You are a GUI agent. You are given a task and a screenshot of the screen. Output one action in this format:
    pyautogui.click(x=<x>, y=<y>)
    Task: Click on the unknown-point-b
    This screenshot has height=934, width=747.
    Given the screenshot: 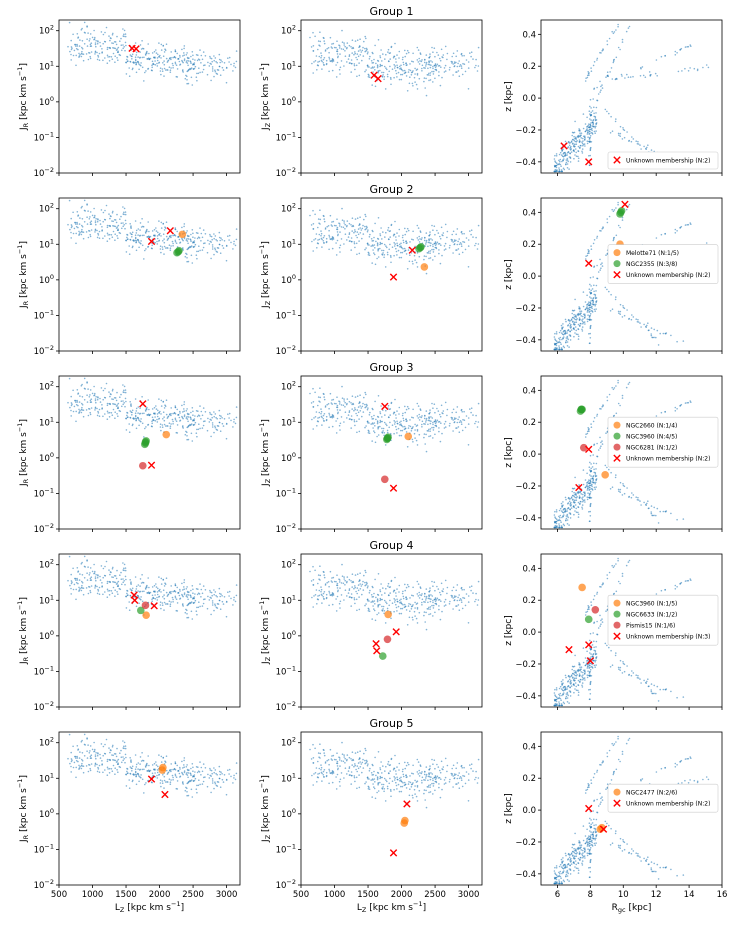 What is the action you would take?
    pyautogui.click(x=136, y=49)
    